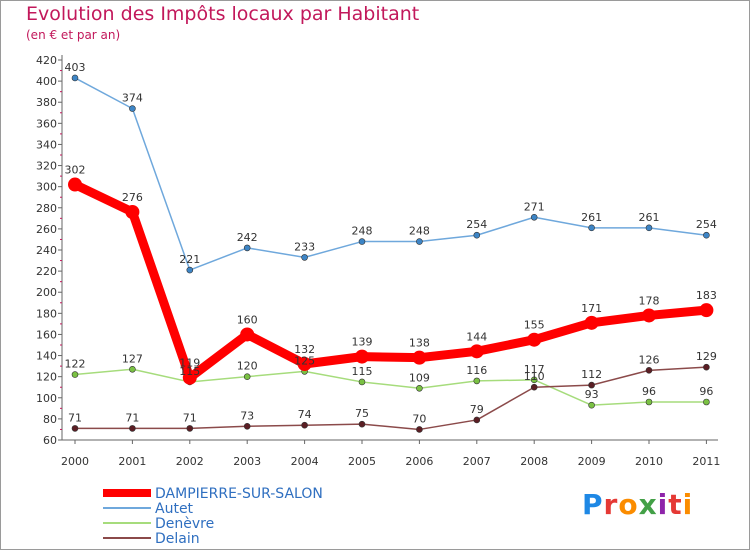  I want to click on x-tick-label: 2003, so click(247, 461).